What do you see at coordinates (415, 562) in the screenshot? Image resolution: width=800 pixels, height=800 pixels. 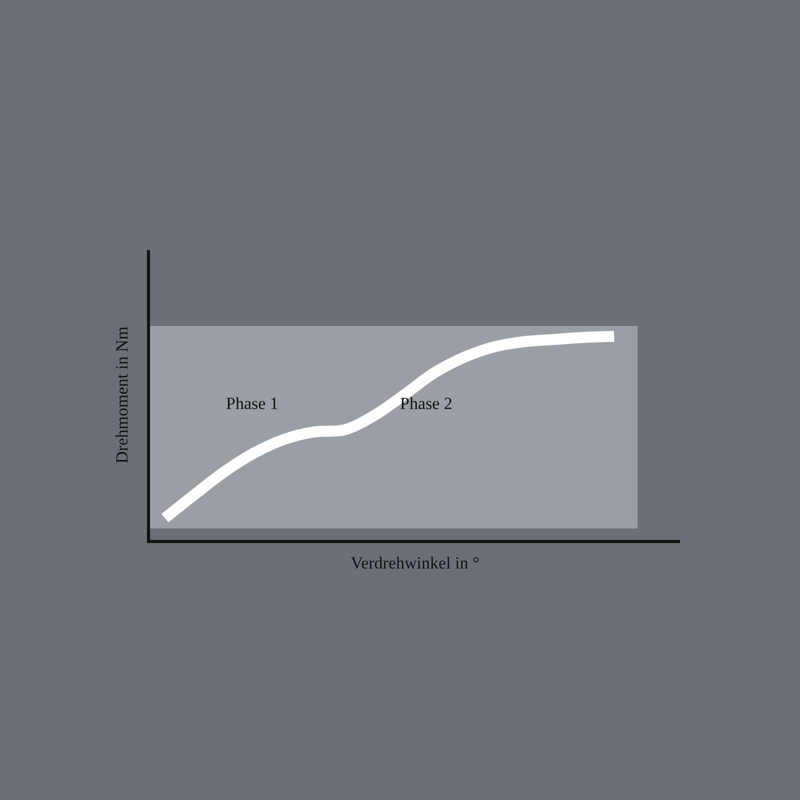 I see `x-axis-title: Verdrehwinkel in °` at bounding box center [415, 562].